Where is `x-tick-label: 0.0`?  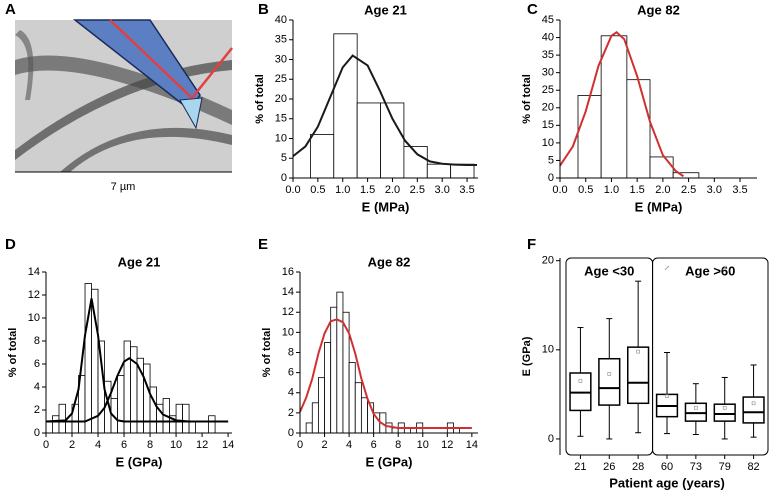 x-tick-label: 0.0 is located at coordinates (559, 190).